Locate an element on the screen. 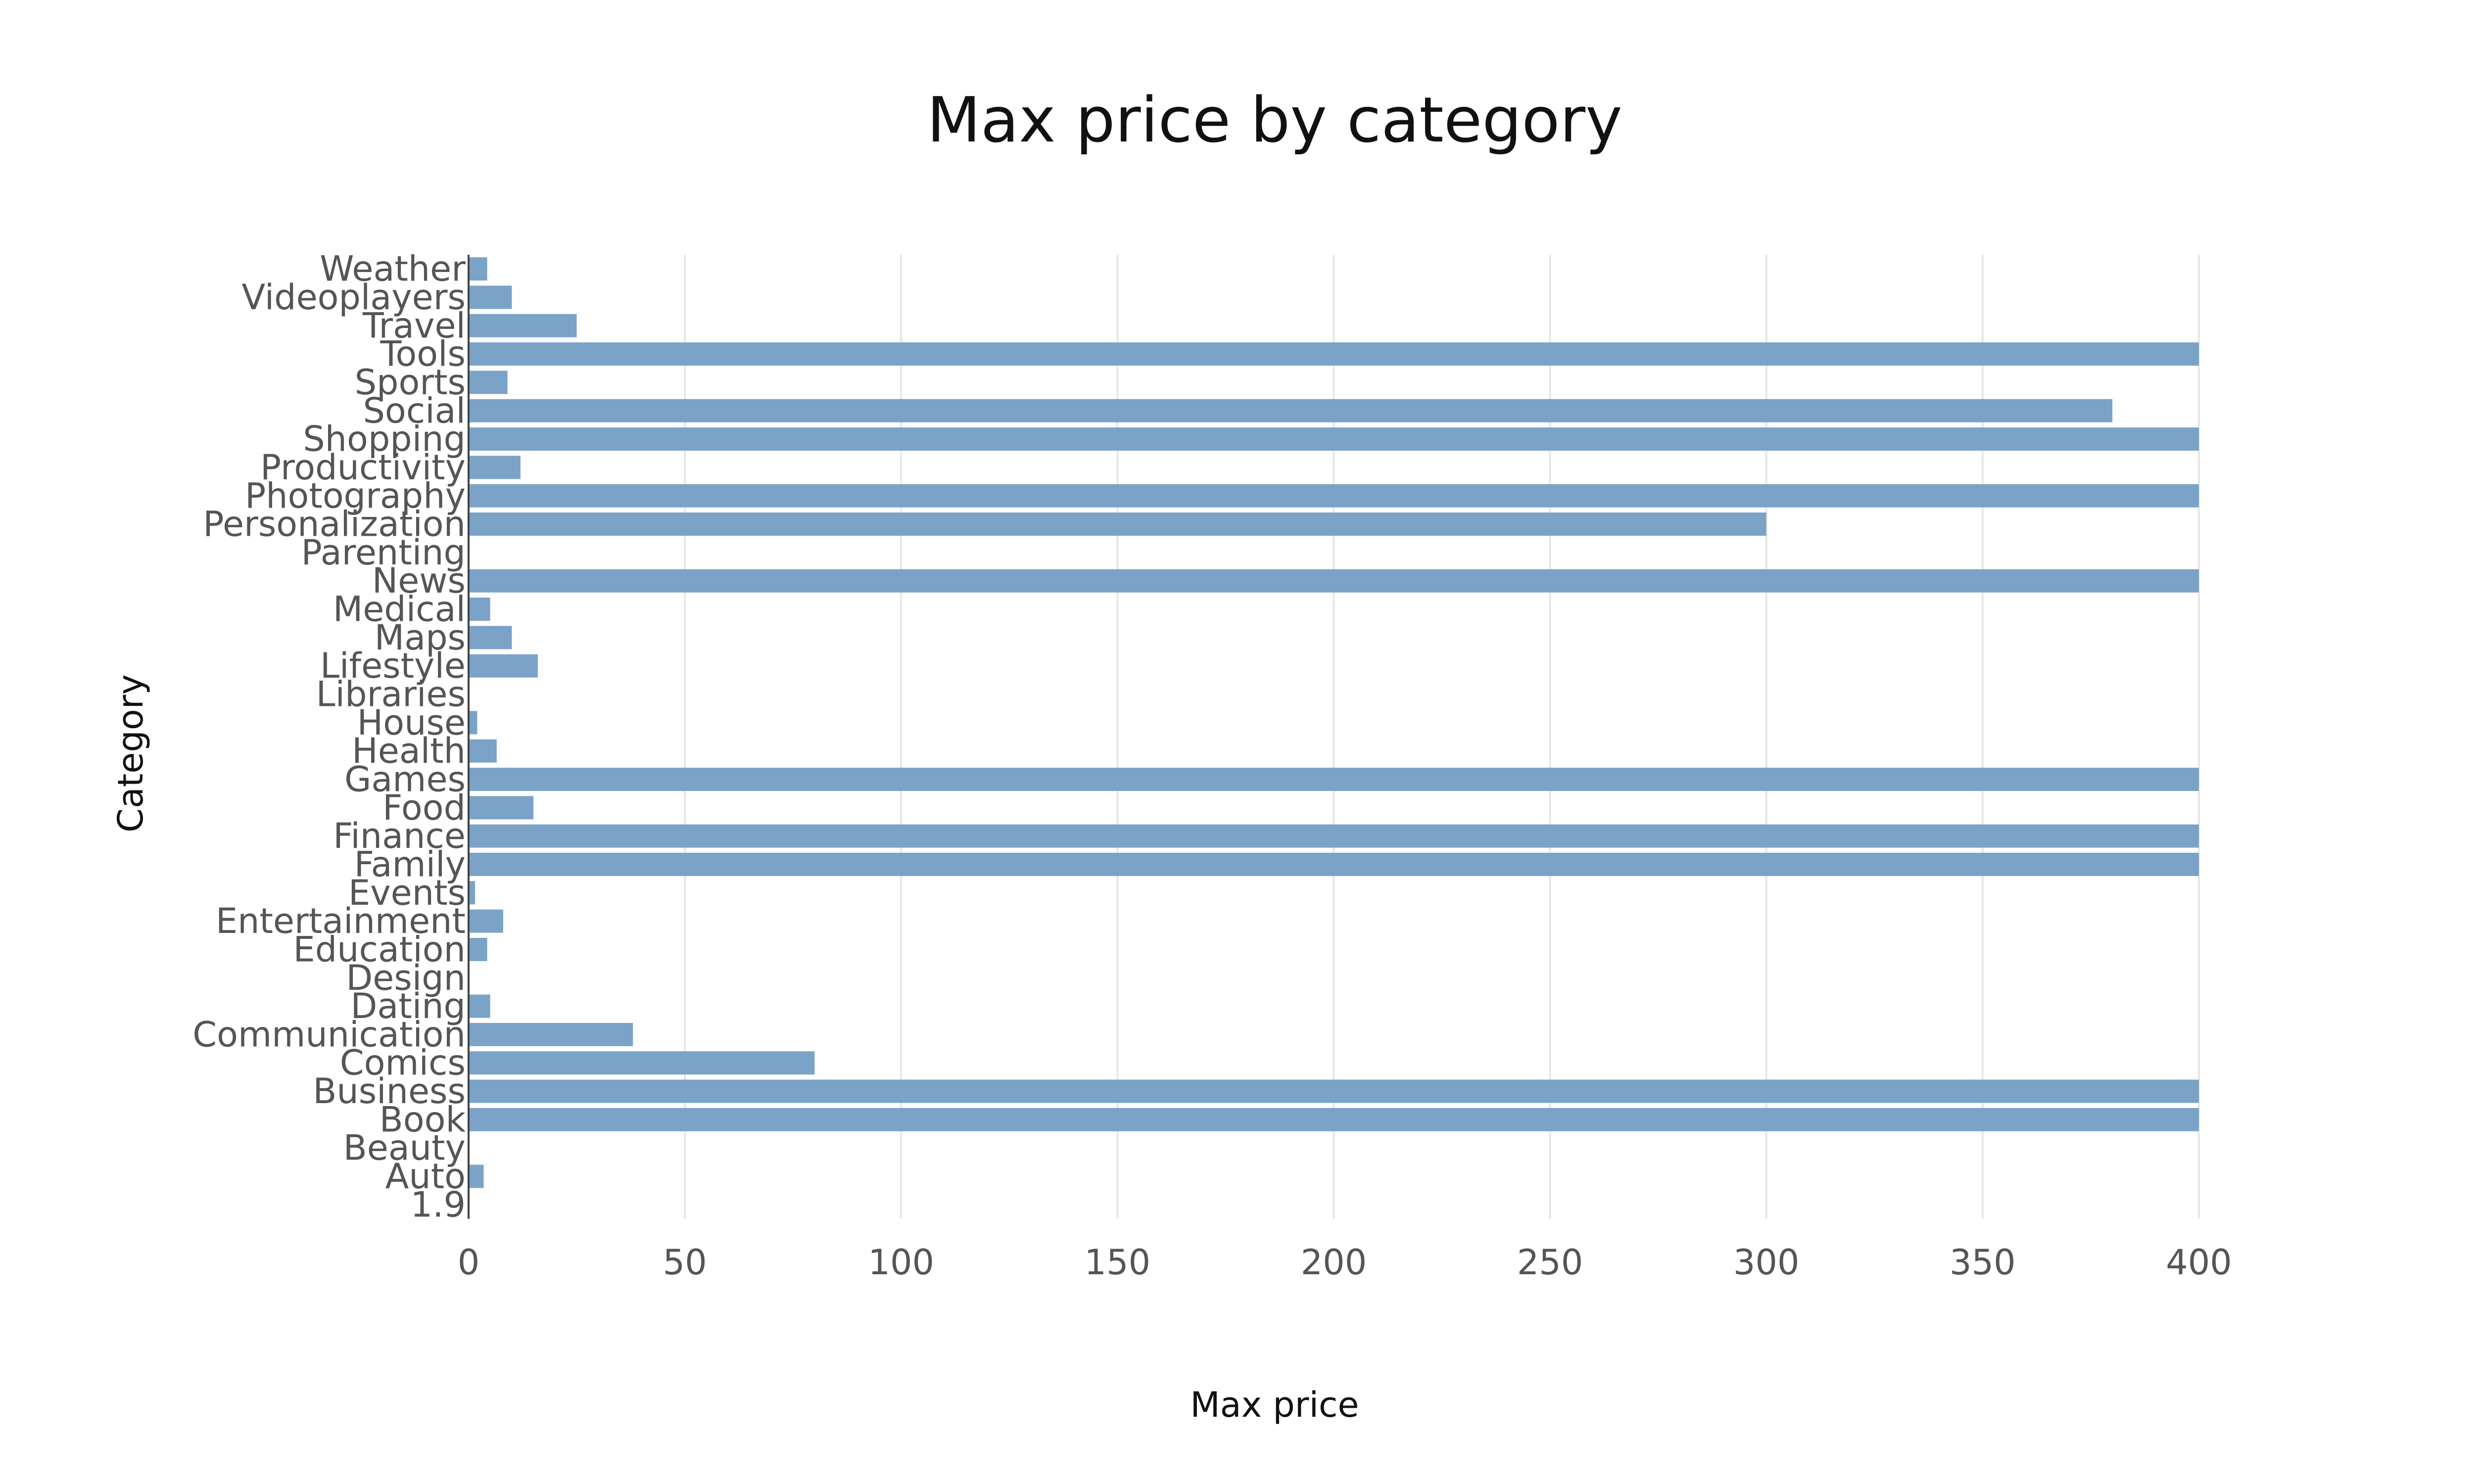 This screenshot has width=2474, height=1484. y-tick-label: Education is located at coordinates (379, 949).